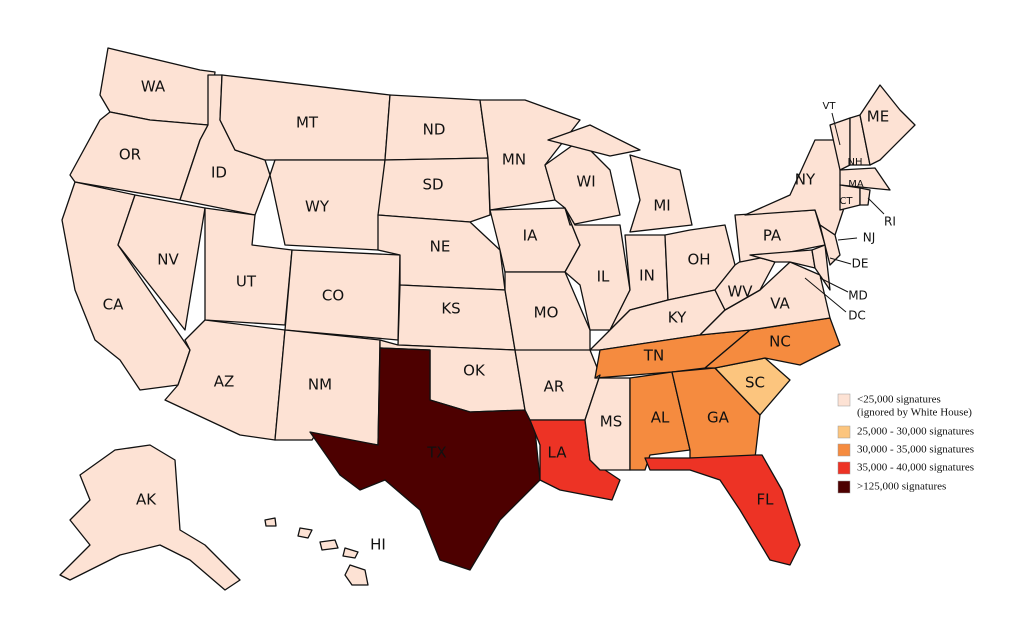  Describe the element at coordinates (219, 173) in the screenshot. I see `state-label: ID` at that location.